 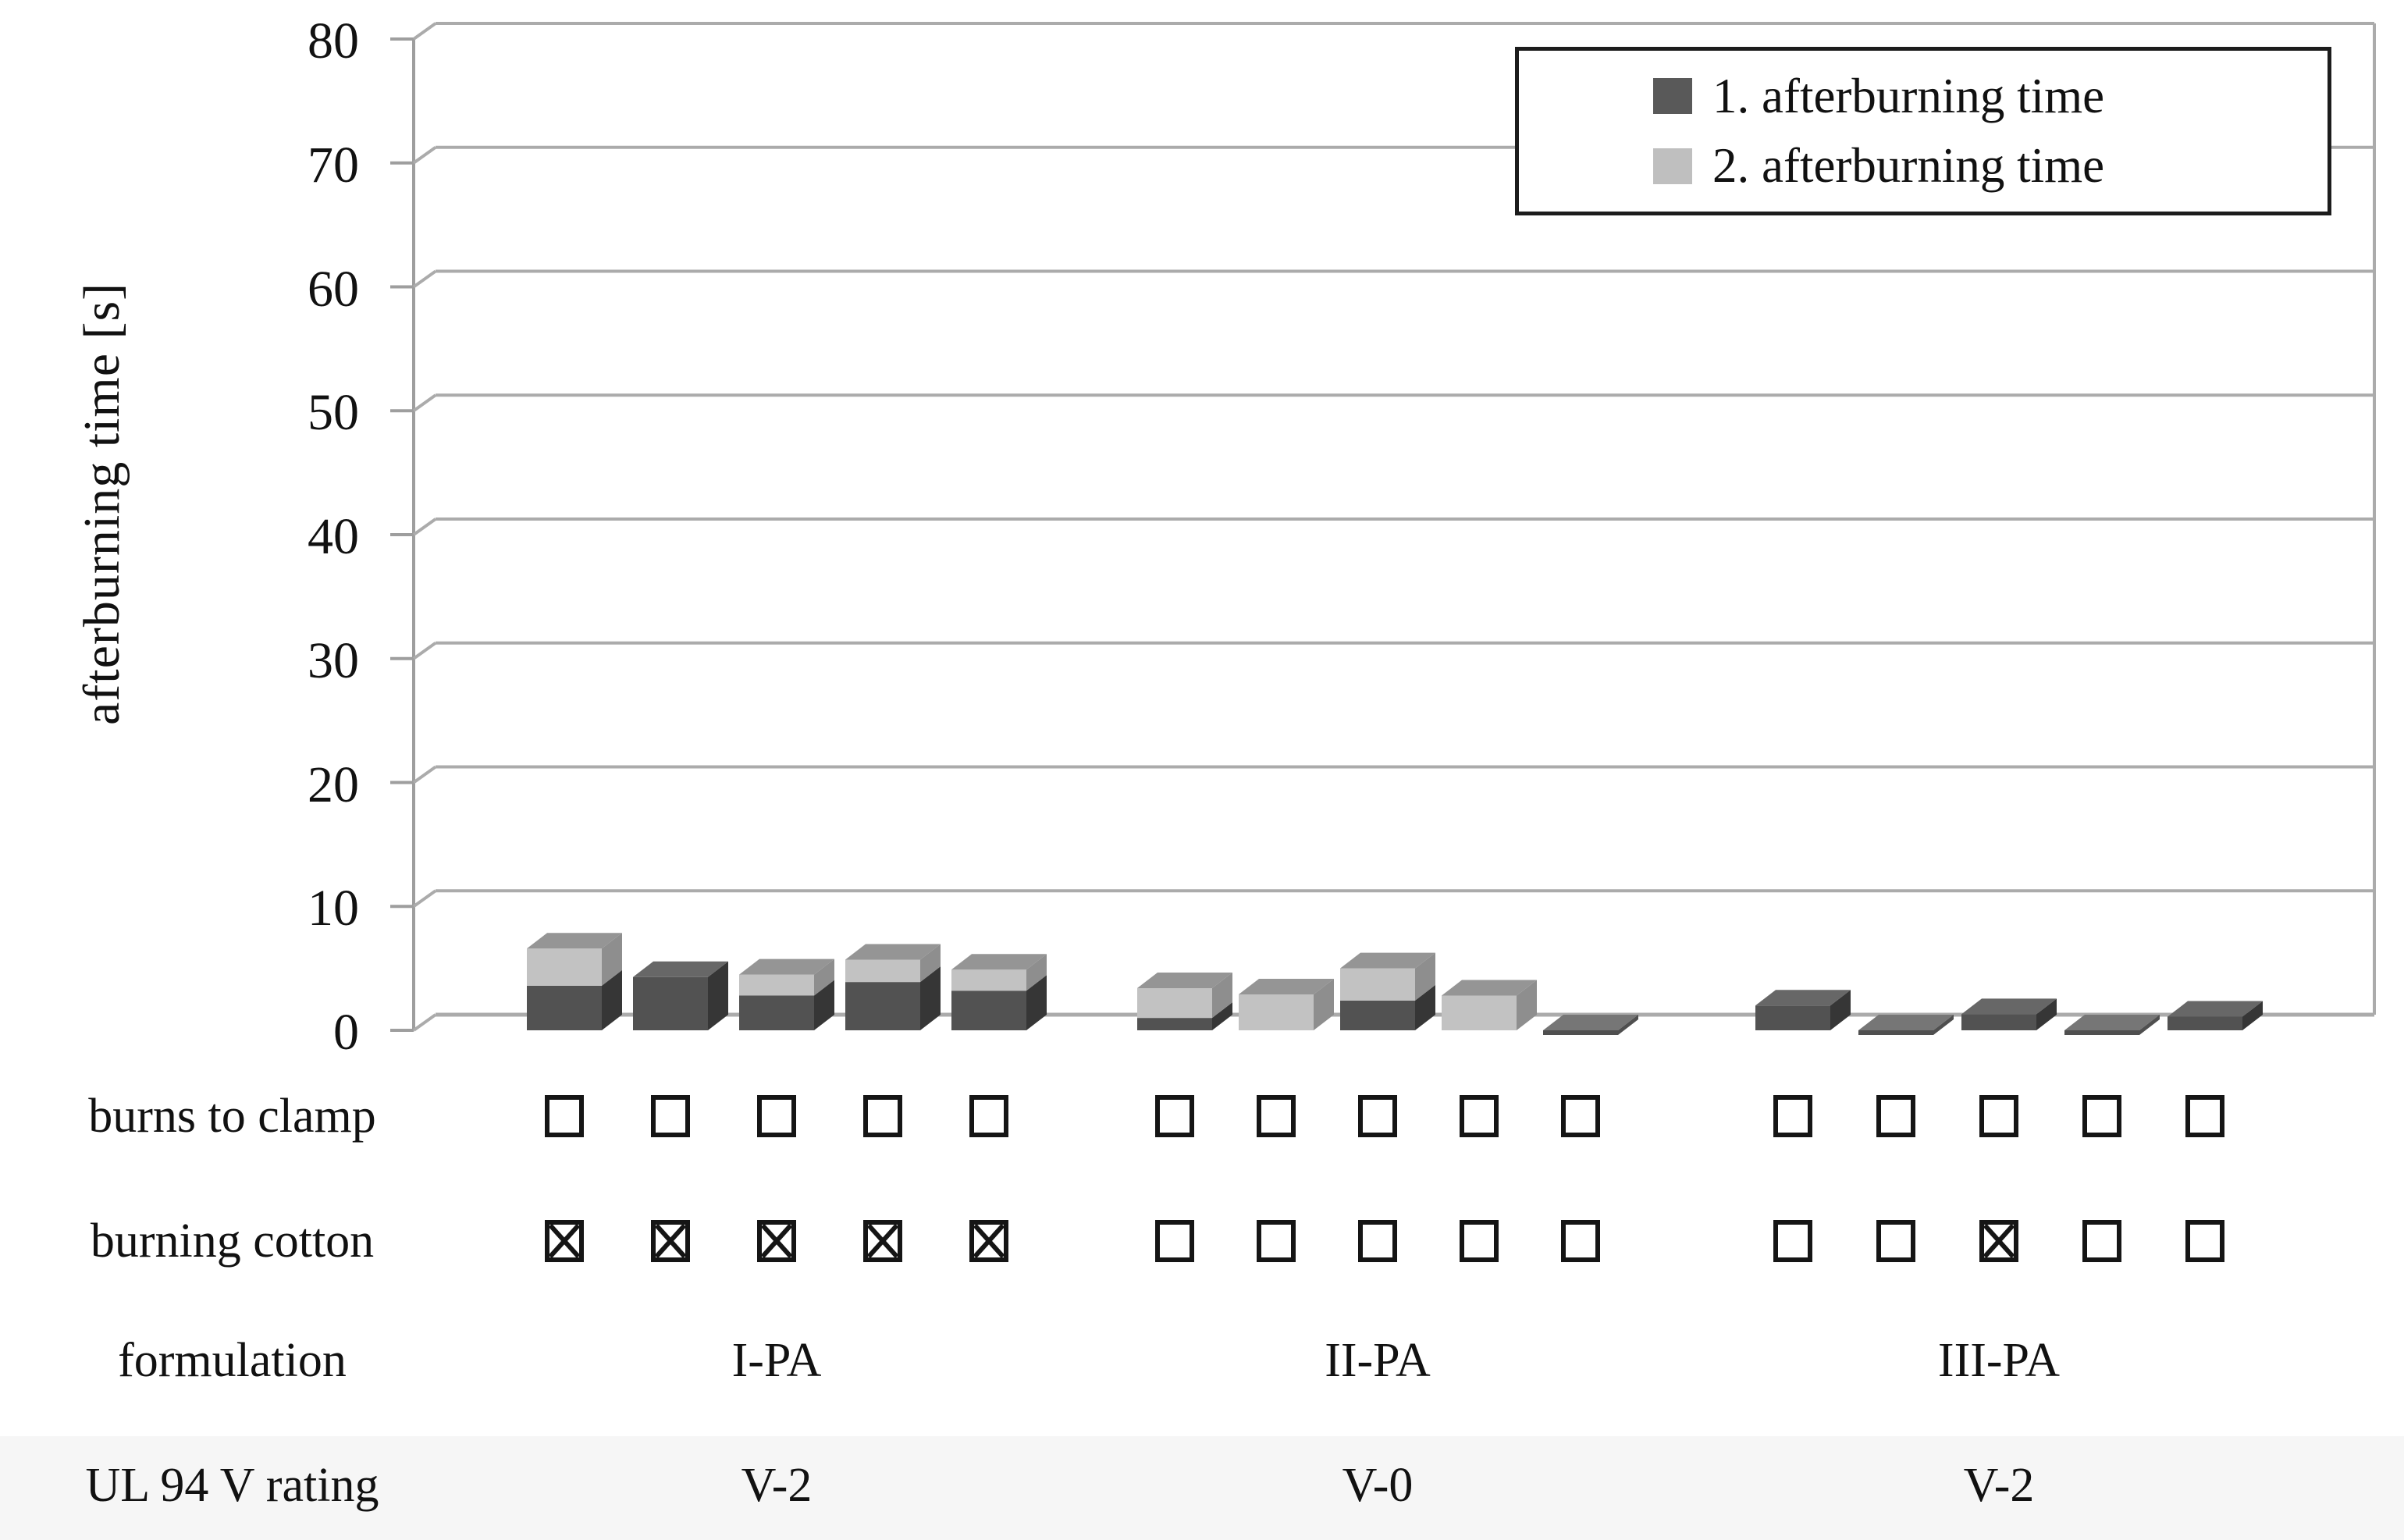 I want to click on bar-I-PA-4-s2-front, so click(x=882, y=971).